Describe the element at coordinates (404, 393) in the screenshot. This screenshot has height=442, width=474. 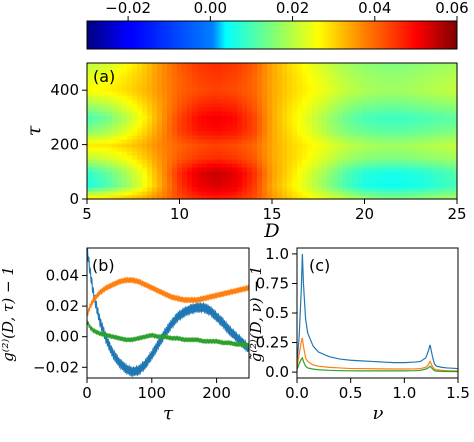
I see `panel-c-x-tick-label: 1.0` at that location.